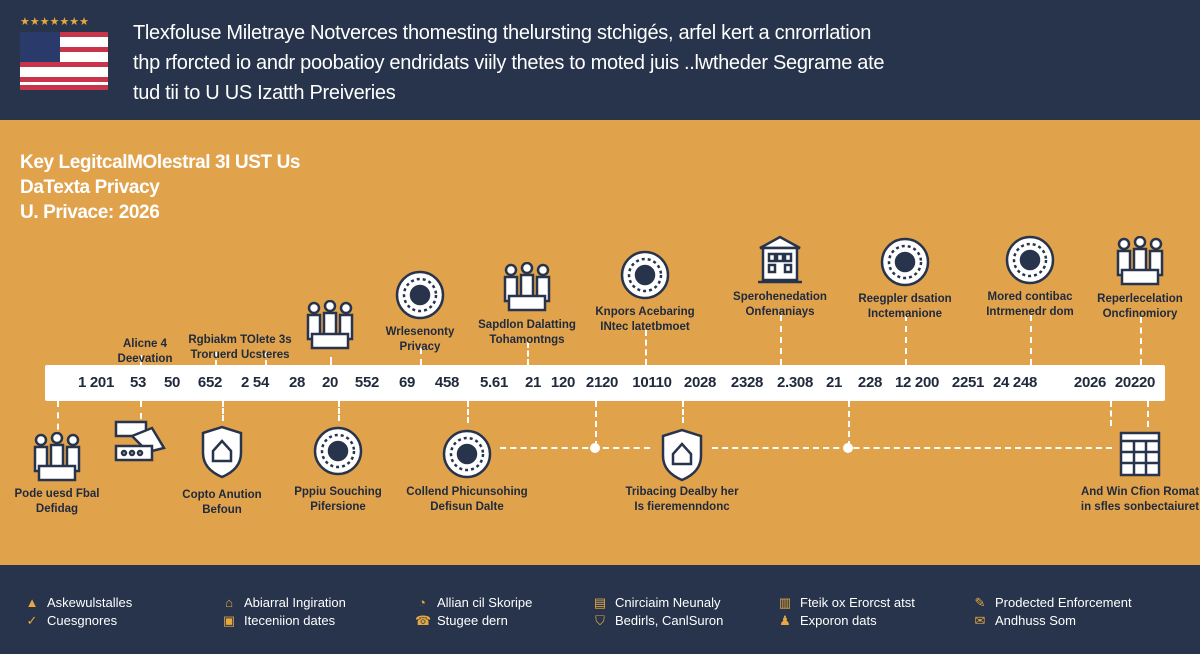 Image resolution: width=1200 pixels, height=654 pixels. What do you see at coordinates (330, 328) in the screenshot?
I see `people-group-icon` at bounding box center [330, 328].